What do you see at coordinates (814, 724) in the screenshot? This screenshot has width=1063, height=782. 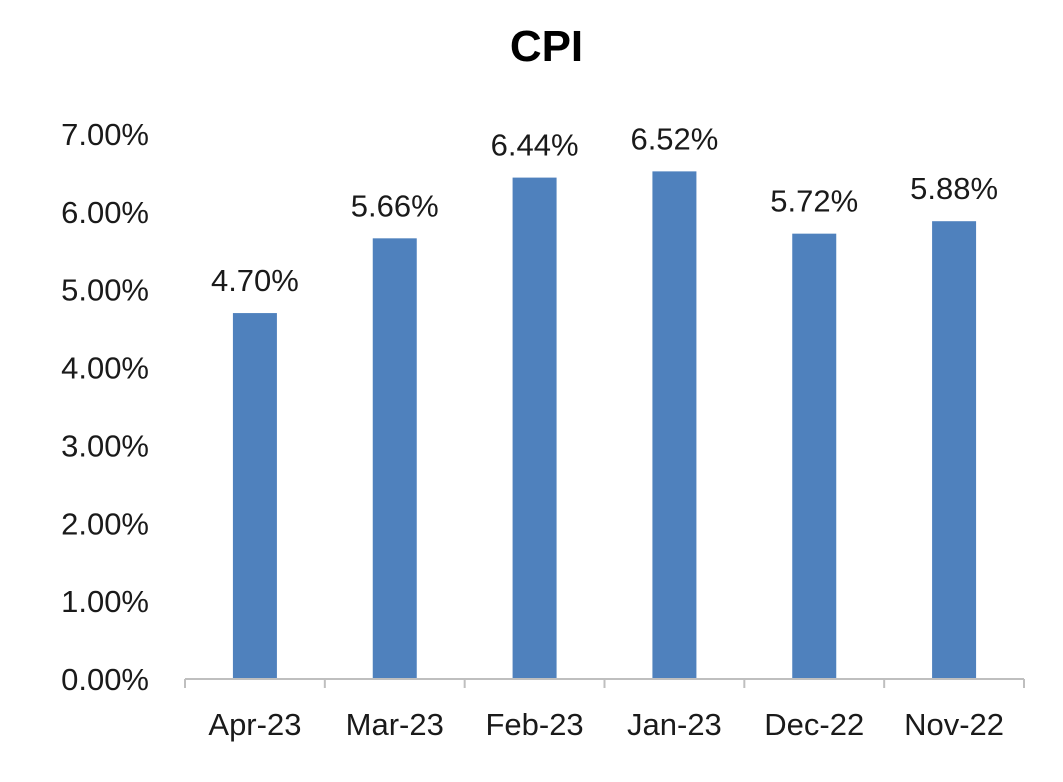 I see `x-tick-label: Dec-22` at bounding box center [814, 724].